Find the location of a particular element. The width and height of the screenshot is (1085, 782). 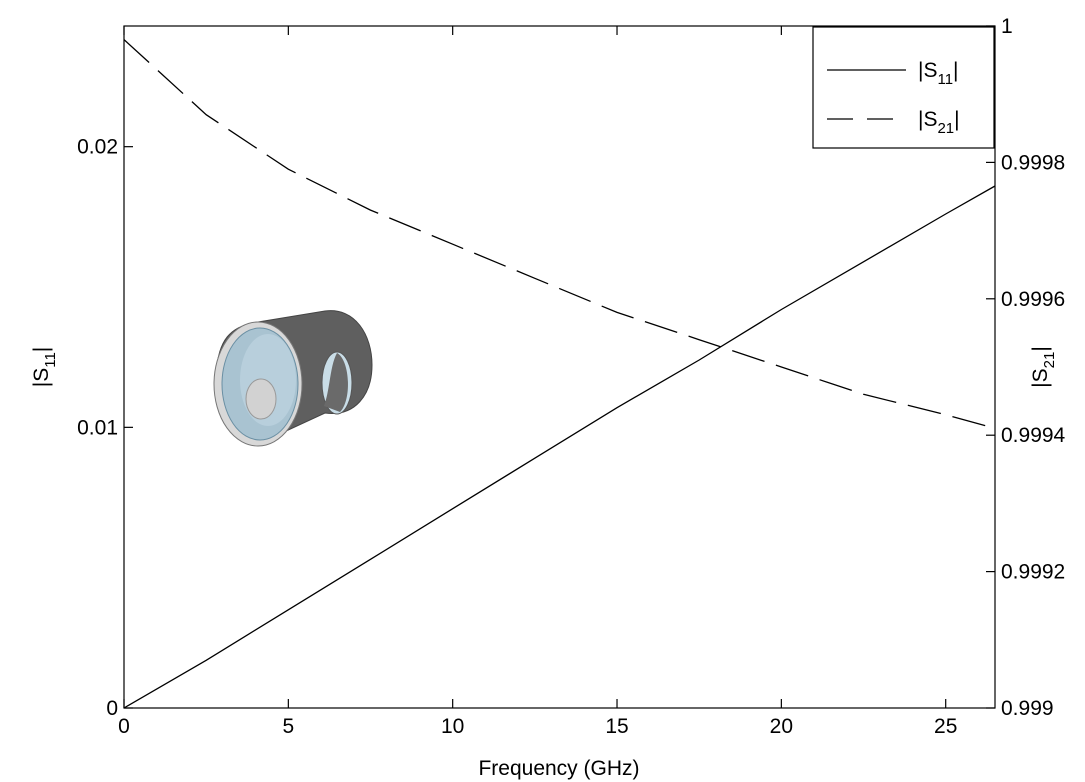

x-tick-label: 0 is located at coordinates (124, 726).